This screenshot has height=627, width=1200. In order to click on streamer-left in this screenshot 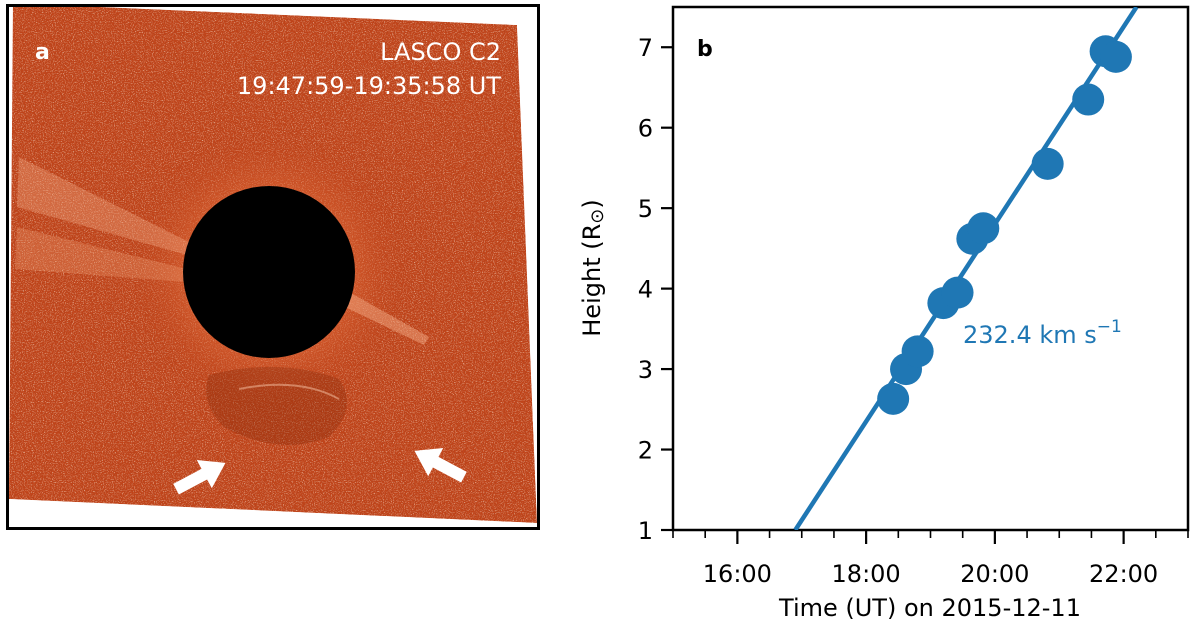, I will do `click(105, 207)`.